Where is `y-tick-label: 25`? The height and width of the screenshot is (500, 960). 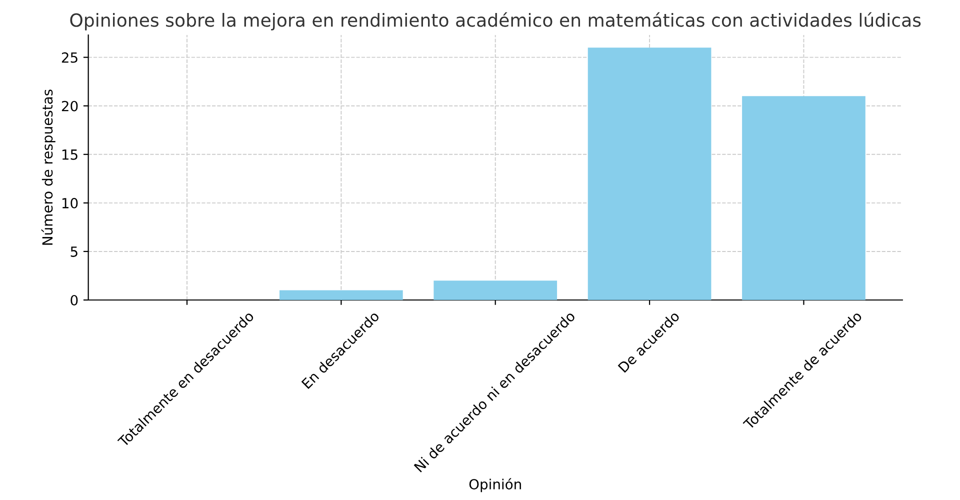
y-tick-label: 25 is located at coordinates (70, 57).